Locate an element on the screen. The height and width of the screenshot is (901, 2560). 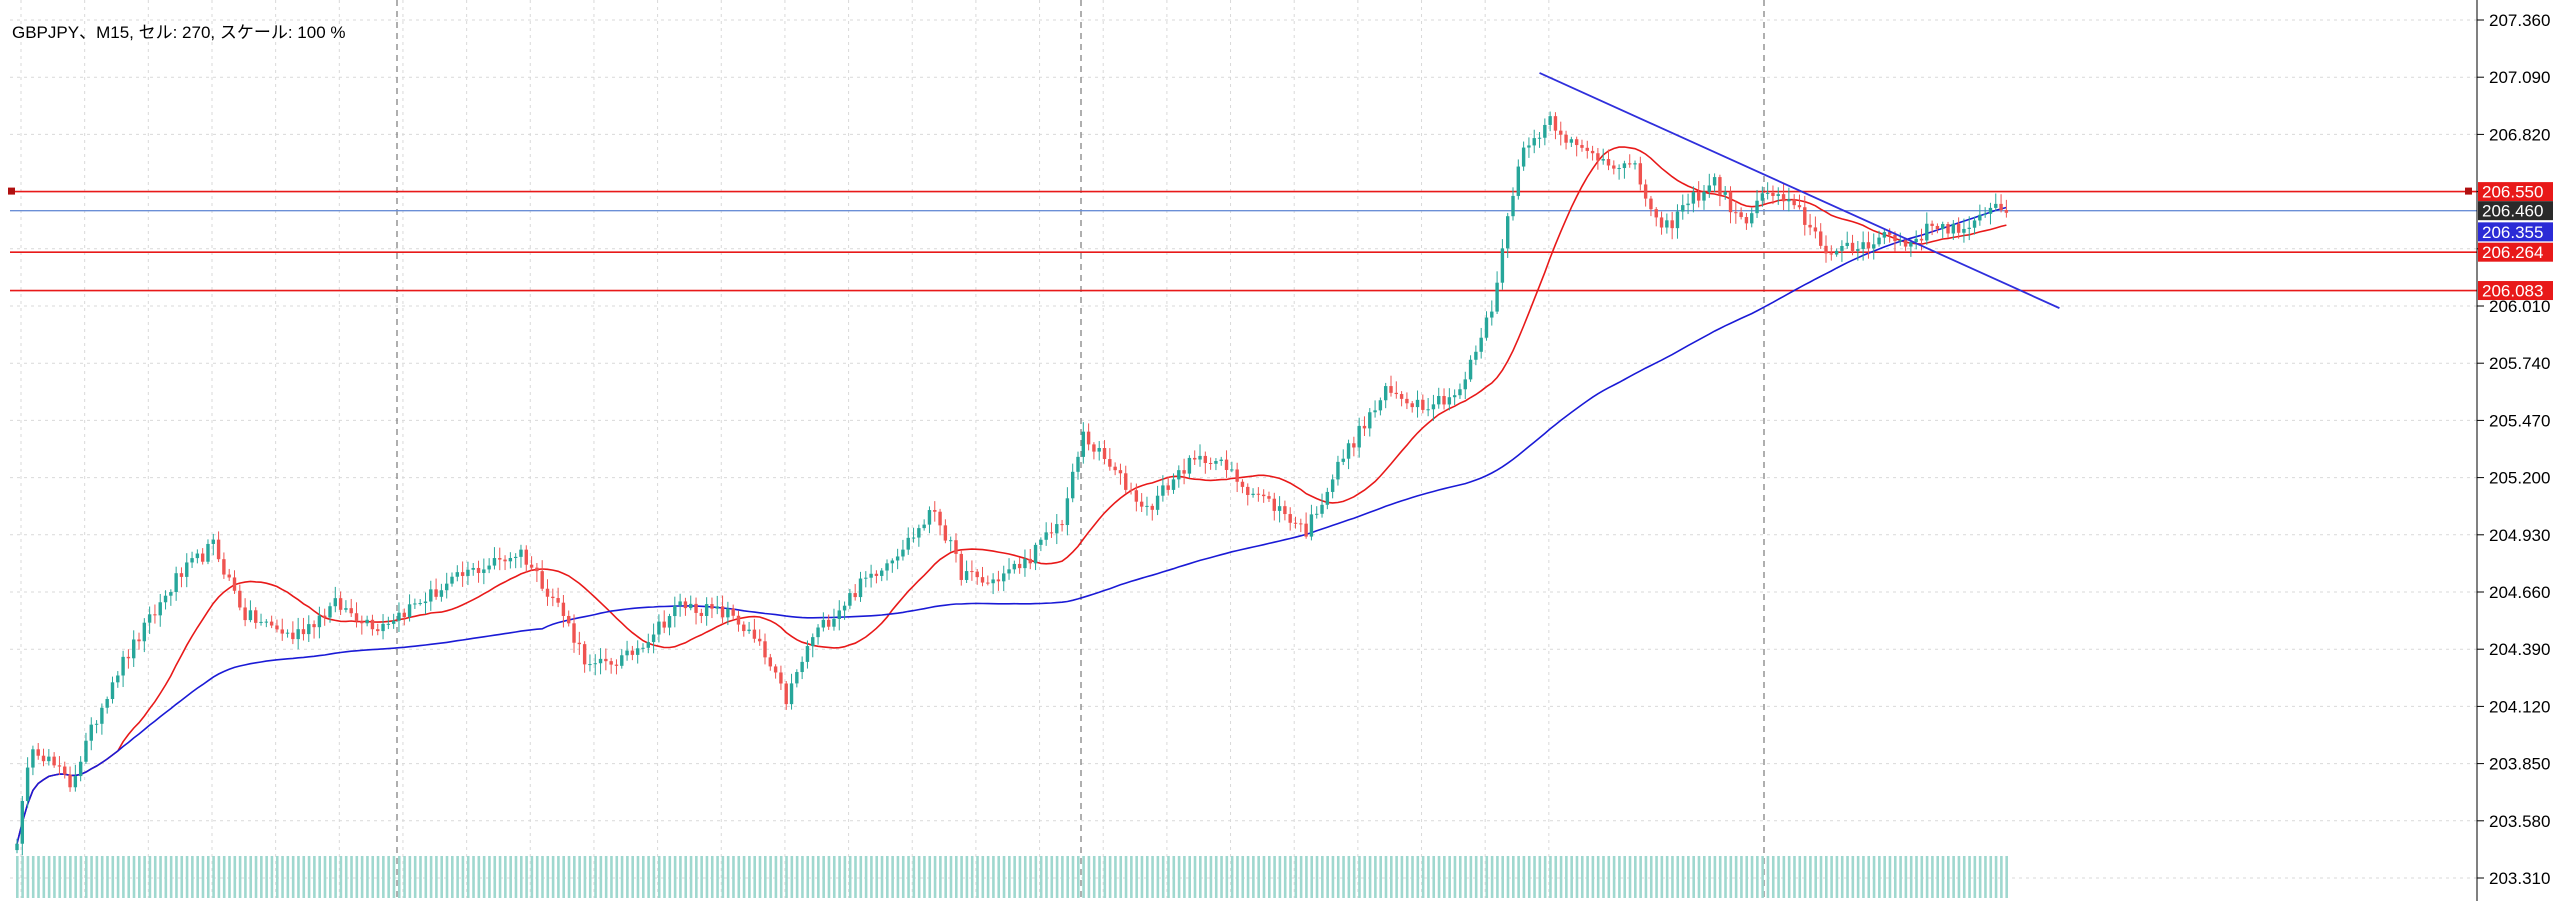
line-anchor-left is located at coordinates (11, 191).